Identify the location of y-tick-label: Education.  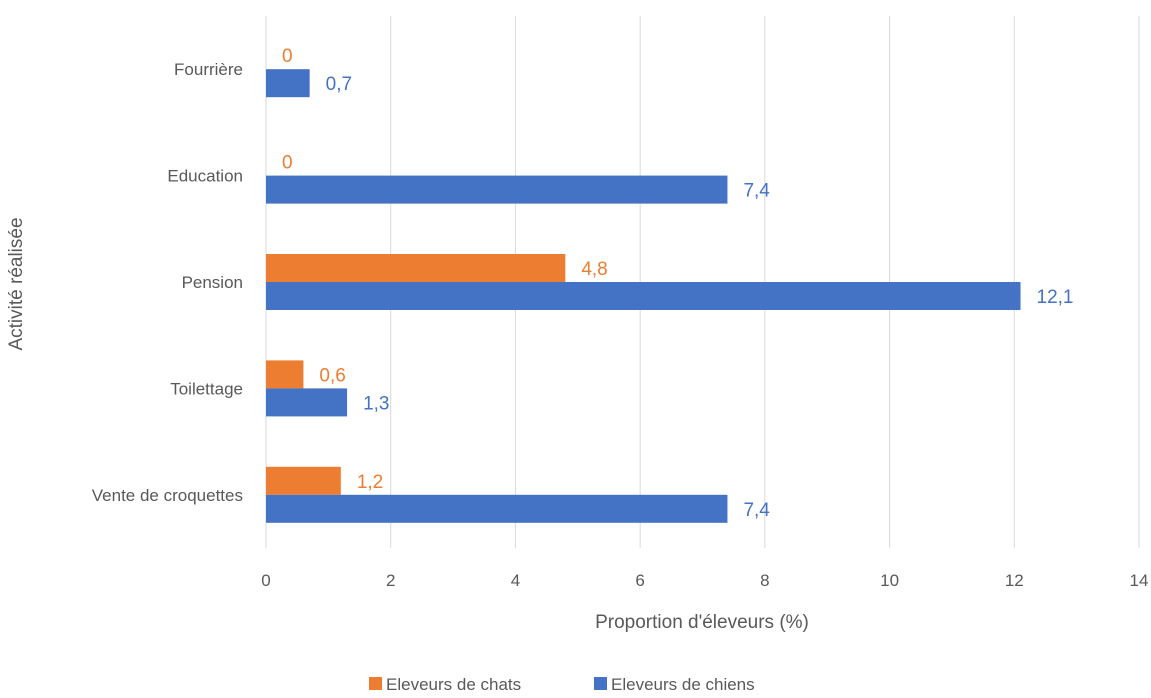
(205, 176).